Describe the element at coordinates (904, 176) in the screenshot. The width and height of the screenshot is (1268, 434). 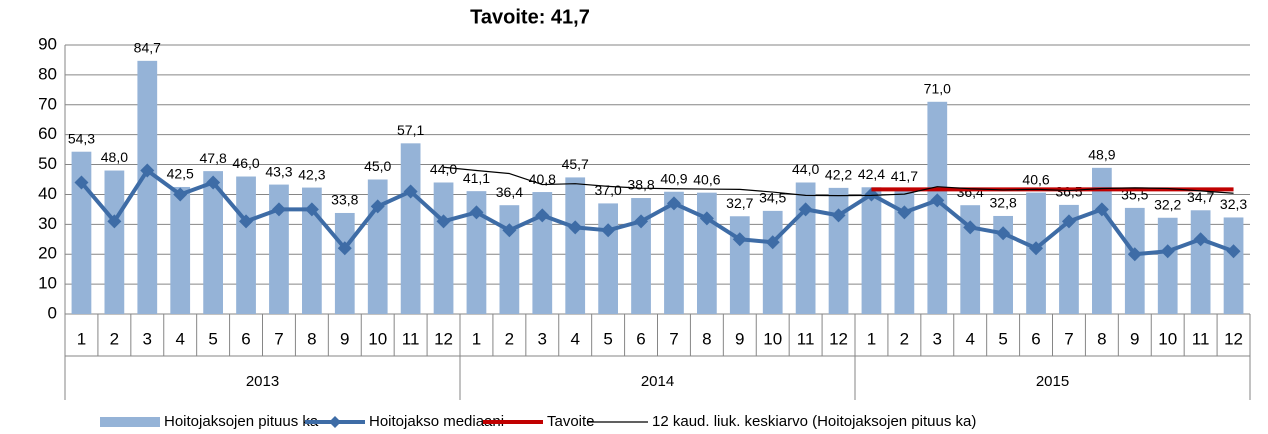
I see `value-label: 41,7` at that location.